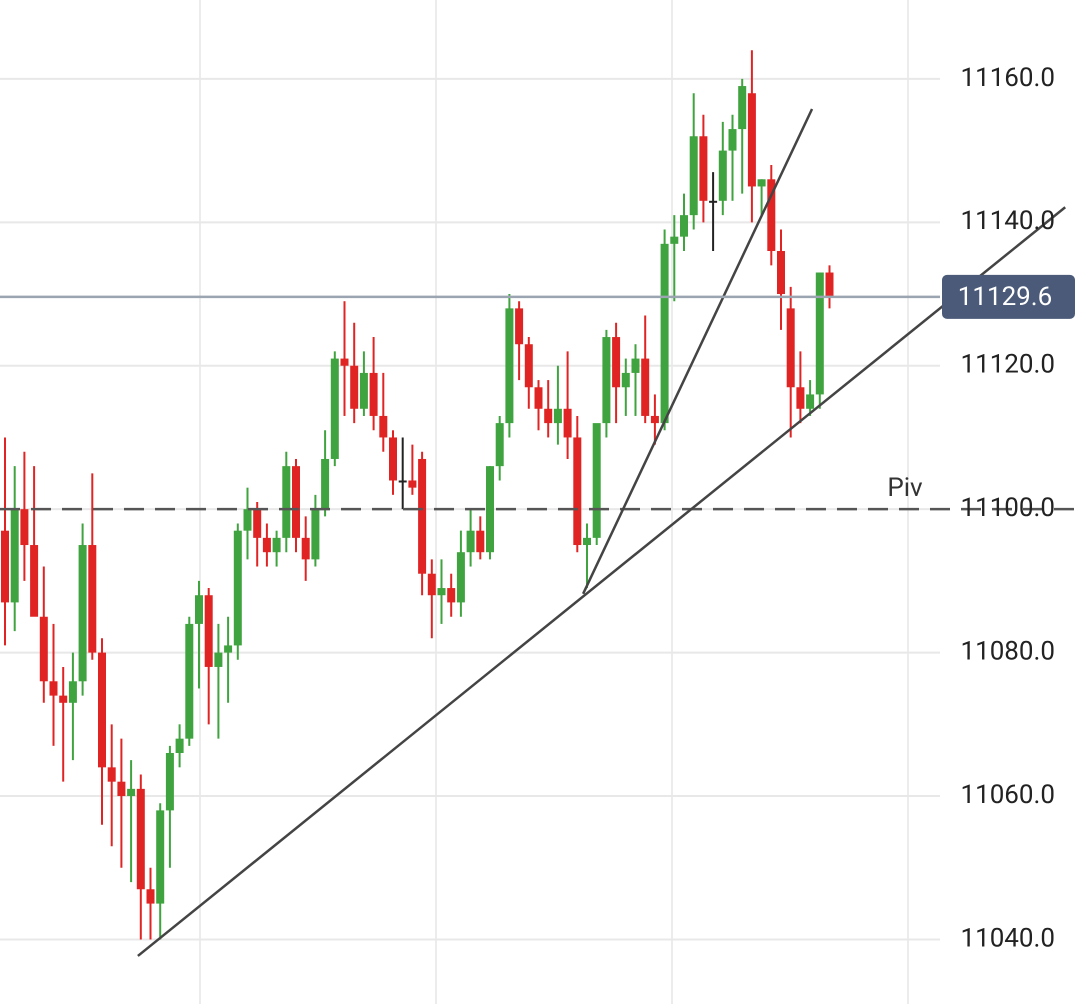 This screenshot has height=1004, width=1080. I want to click on trendline, so click(697, 351).